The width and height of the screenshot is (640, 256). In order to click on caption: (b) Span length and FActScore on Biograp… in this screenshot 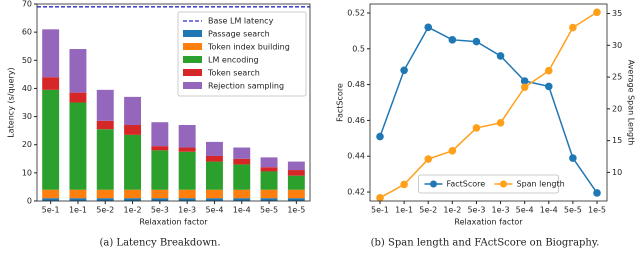, I will do `click(485, 243)`.